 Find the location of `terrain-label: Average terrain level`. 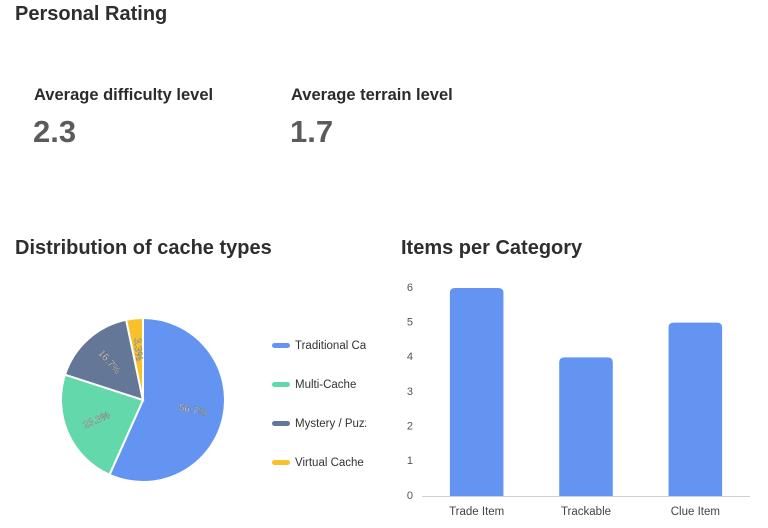

terrain-label: Average terrain level is located at coordinates (372, 95).